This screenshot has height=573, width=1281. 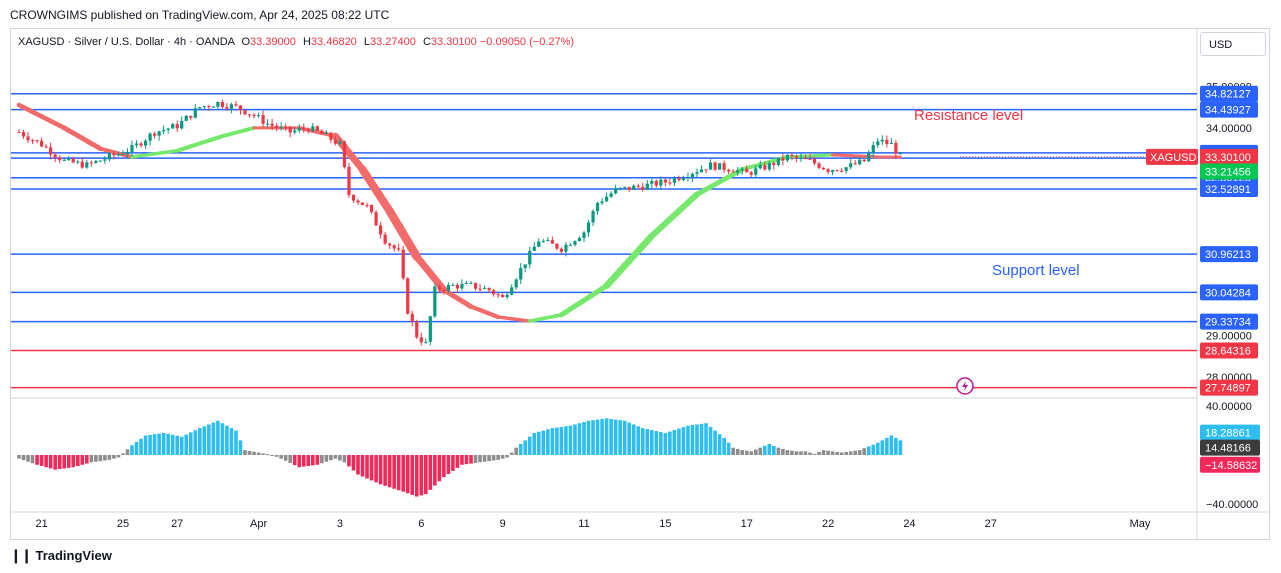 What do you see at coordinates (73, 555) in the screenshot?
I see `footer-brand-text: TradingView` at bounding box center [73, 555].